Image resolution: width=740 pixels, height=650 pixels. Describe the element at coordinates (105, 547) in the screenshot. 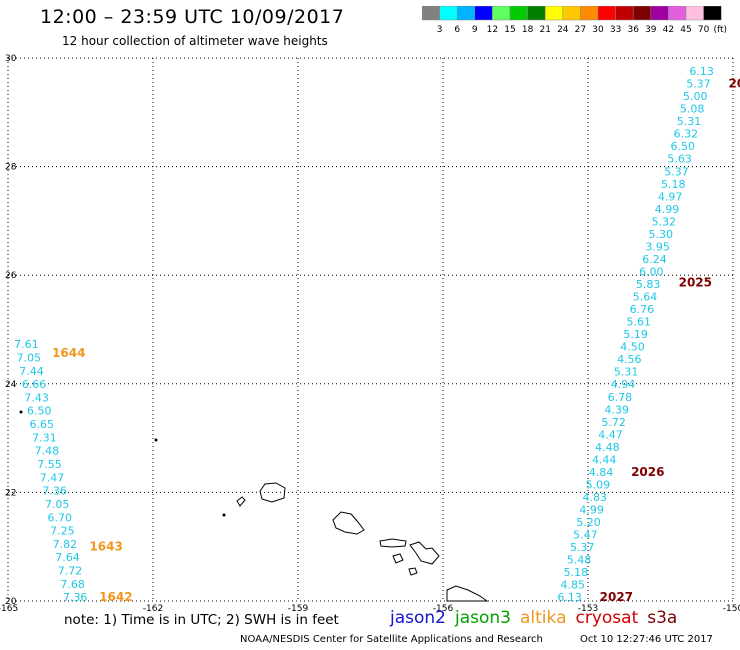

I see `pass-time-label: 1643` at that location.